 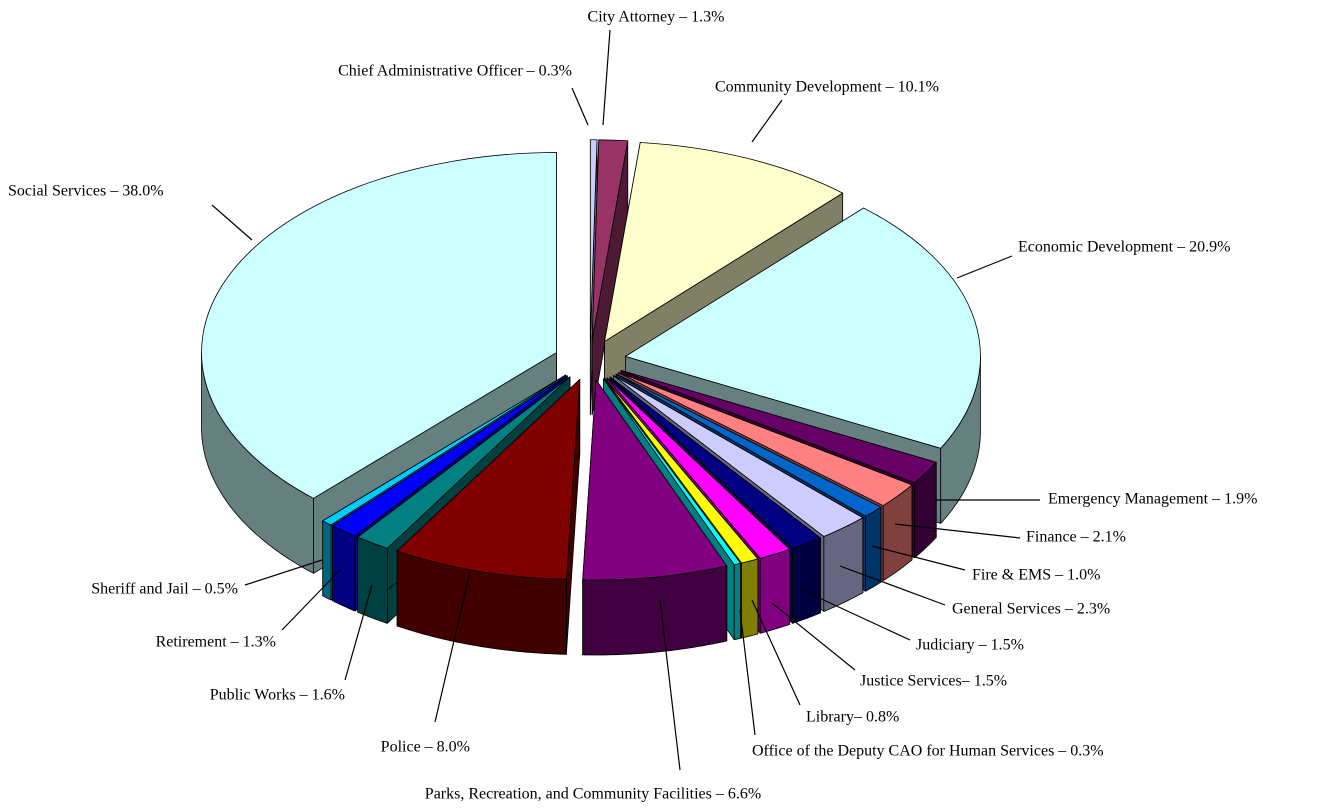 What do you see at coordinates (1031, 609) in the screenshot?
I see `slice-label: General Services – 2.3%` at bounding box center [1031, 609].